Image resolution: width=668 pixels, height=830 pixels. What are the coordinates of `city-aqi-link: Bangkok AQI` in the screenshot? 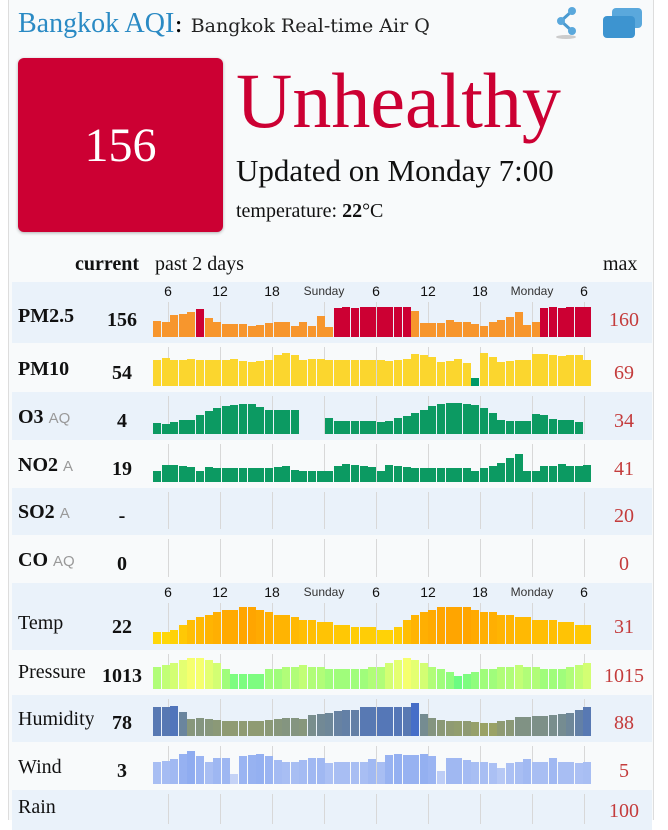 It's located at (96, 23).